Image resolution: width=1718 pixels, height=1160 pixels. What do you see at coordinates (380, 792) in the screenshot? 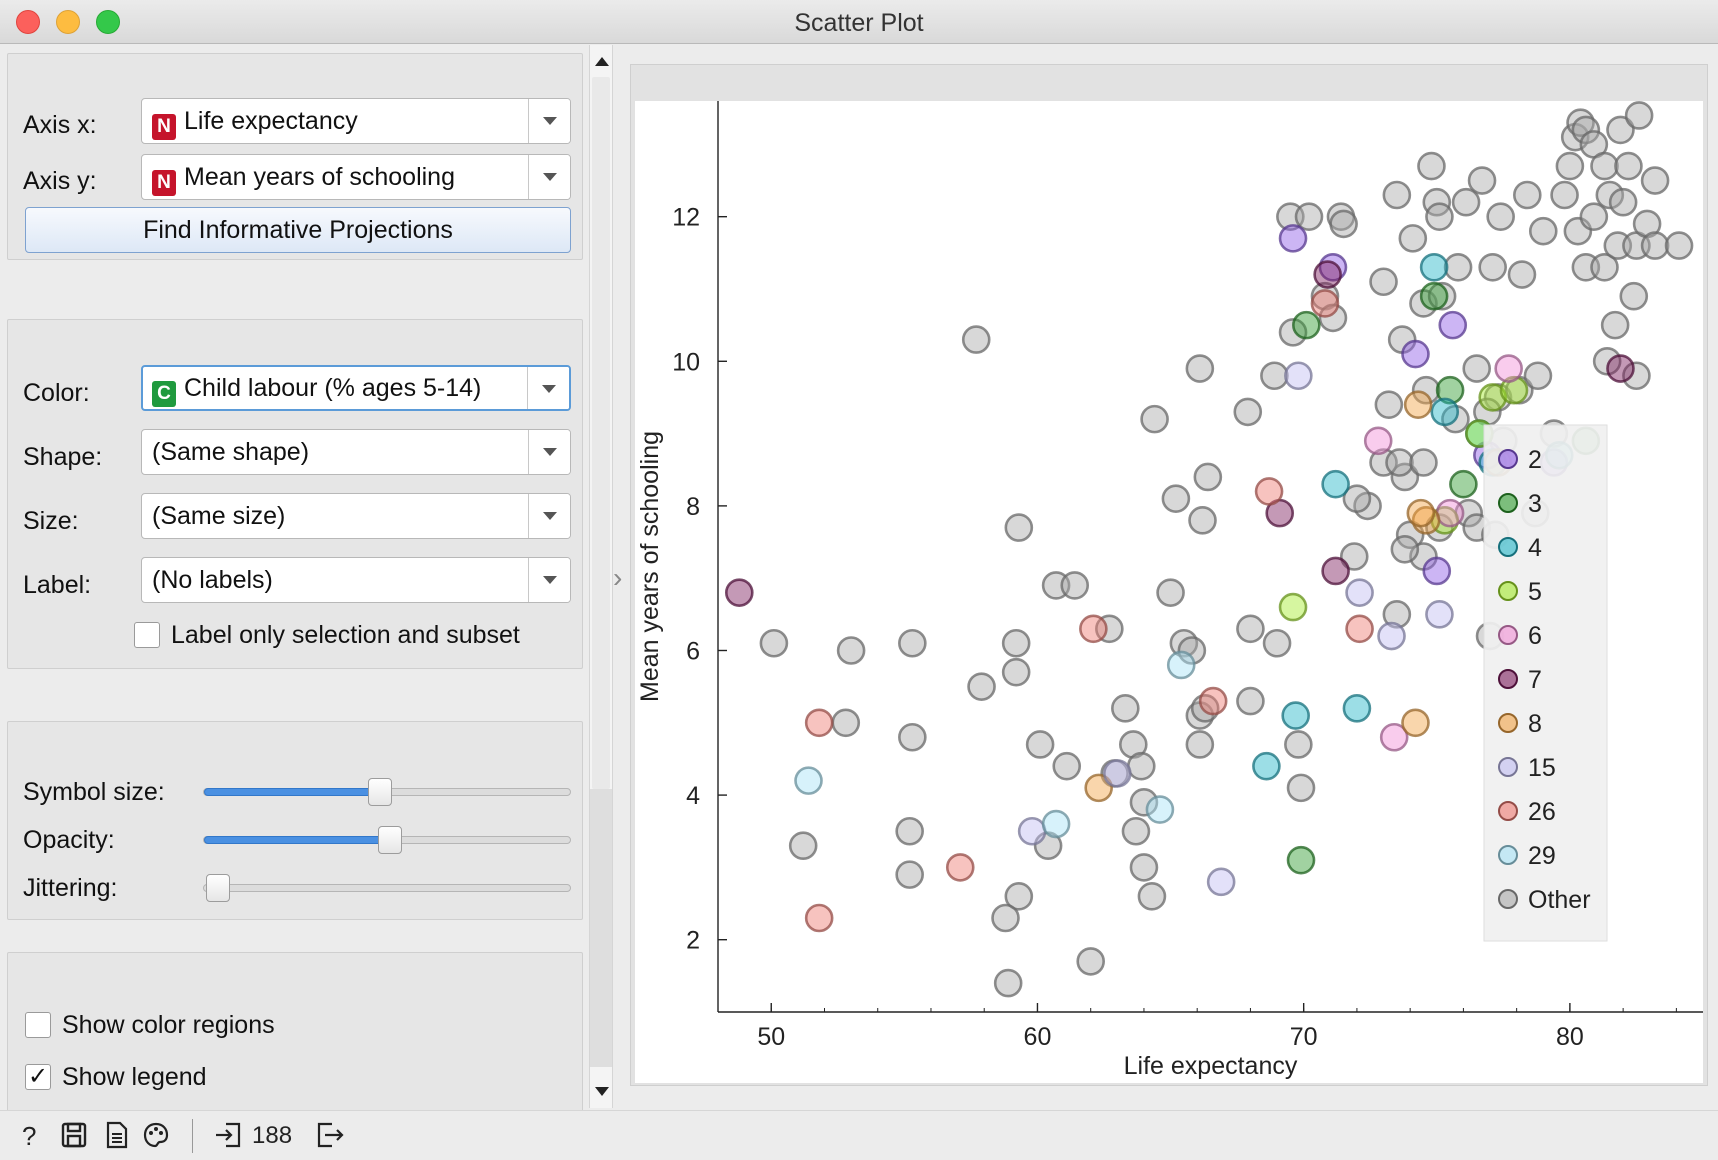
I see `symbol-size-handle` at bounding box center [380, 792].